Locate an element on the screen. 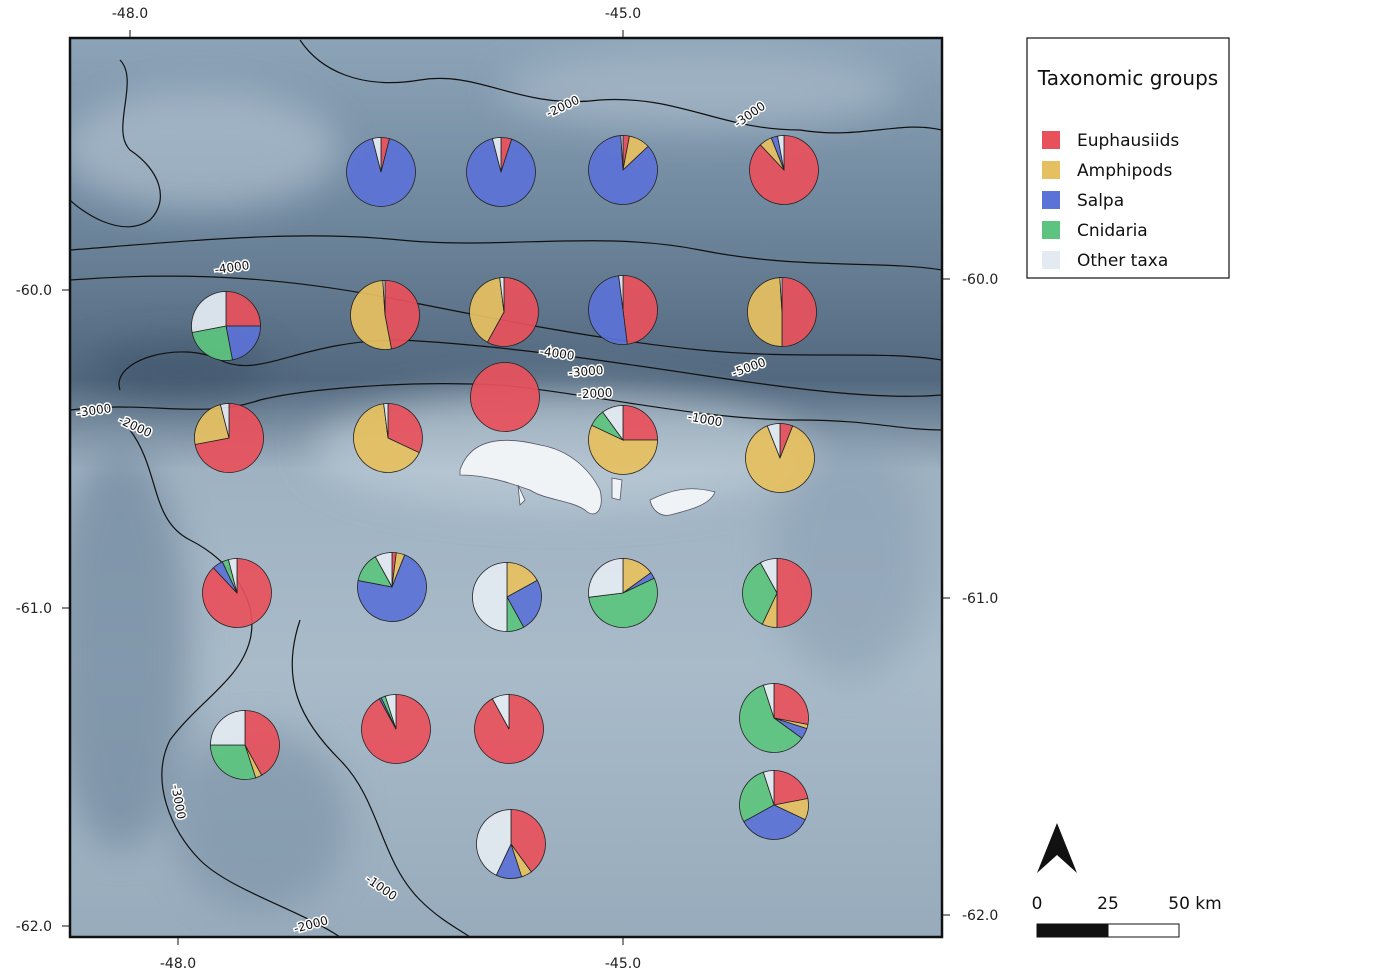 The height and width of the screenshot is (979, 1379). scale-label: 0 is located at coordinates (1037, 904).